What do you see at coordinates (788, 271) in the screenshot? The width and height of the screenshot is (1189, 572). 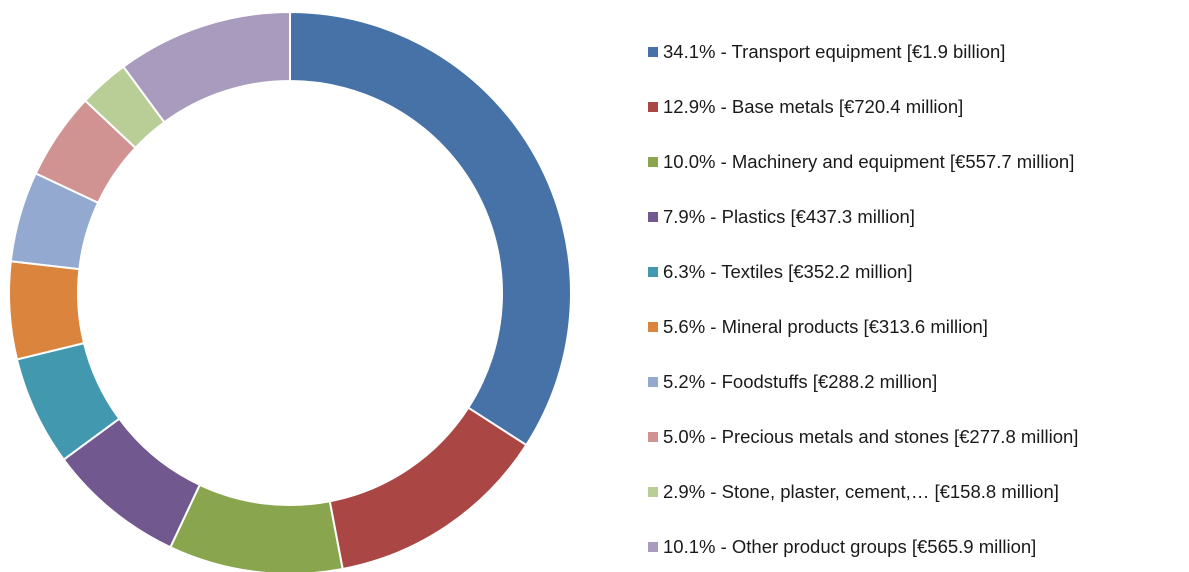 I see `legend-label: 6.3% - Textiles [€352.2 million]` at bounding box center [788, 271].